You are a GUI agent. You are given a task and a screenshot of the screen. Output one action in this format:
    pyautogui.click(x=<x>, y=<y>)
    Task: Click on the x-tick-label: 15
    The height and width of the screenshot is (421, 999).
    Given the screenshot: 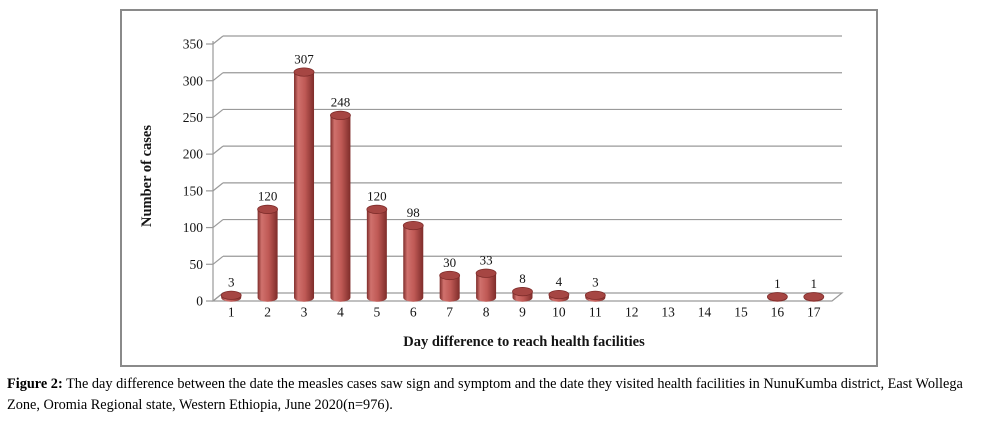 What is the action you would take?
    pyautogui.click(x=741, y=312)
    